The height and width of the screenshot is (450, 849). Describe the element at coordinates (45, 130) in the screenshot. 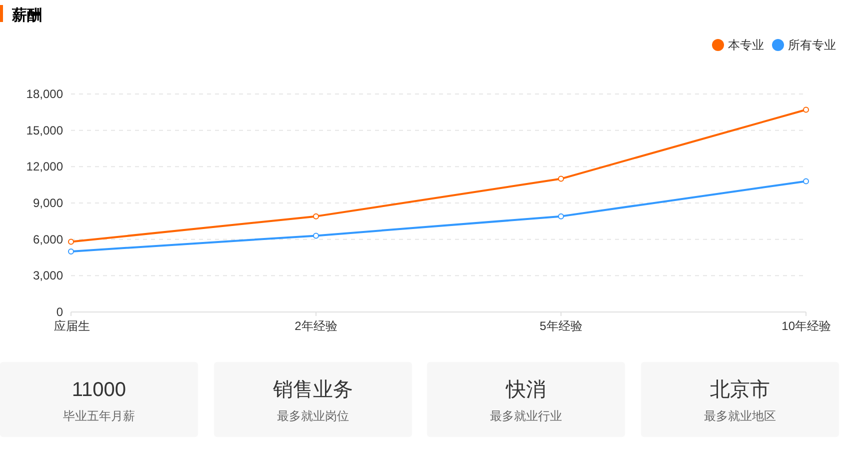

I see `y-tick-label: 15,000` at that location.